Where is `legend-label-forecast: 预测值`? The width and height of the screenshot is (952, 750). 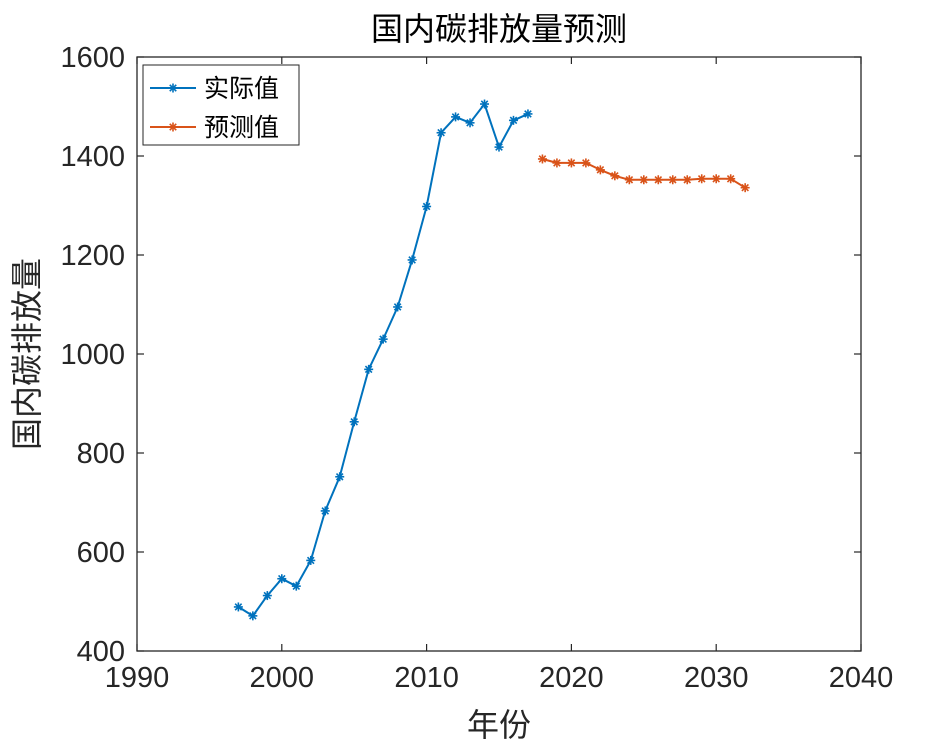
legend-label-forecast: 预测值 is located at coordinates (241, 127).